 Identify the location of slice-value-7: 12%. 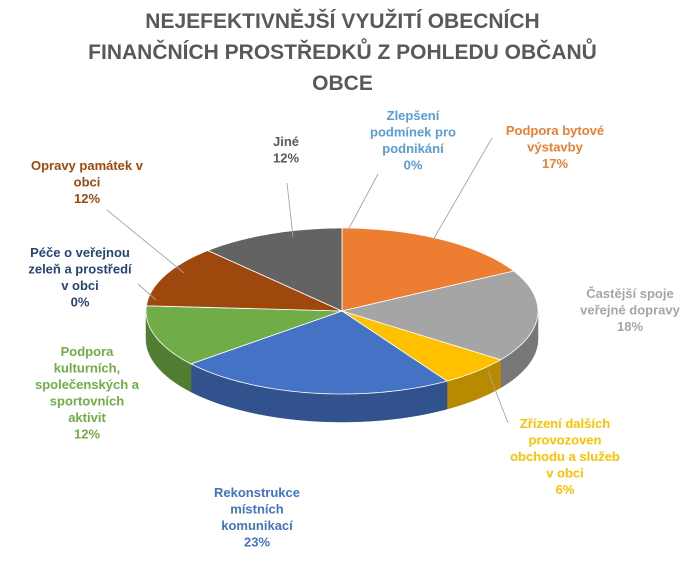
(87, 198).